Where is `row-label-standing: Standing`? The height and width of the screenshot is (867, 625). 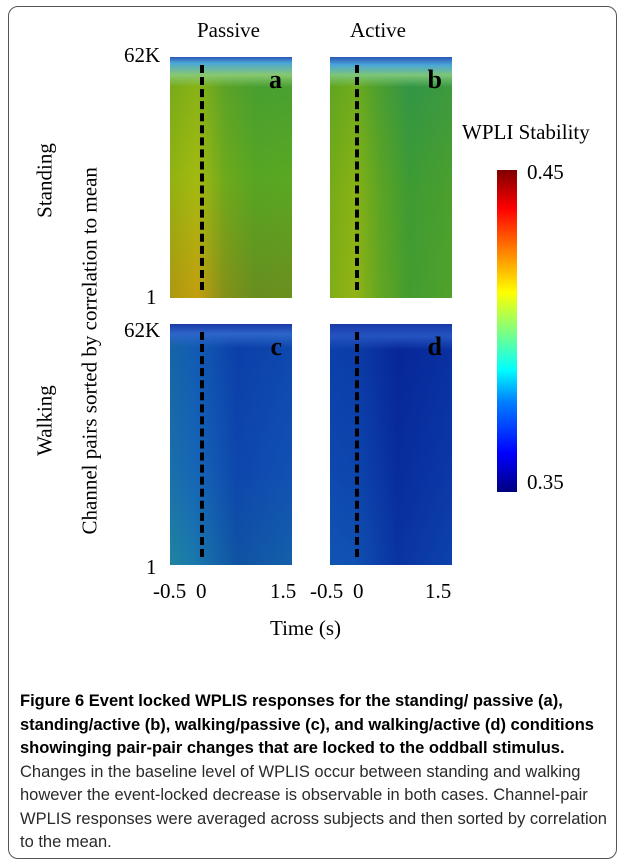
row-label-standing: Standing is located at coordinates (44, 180).